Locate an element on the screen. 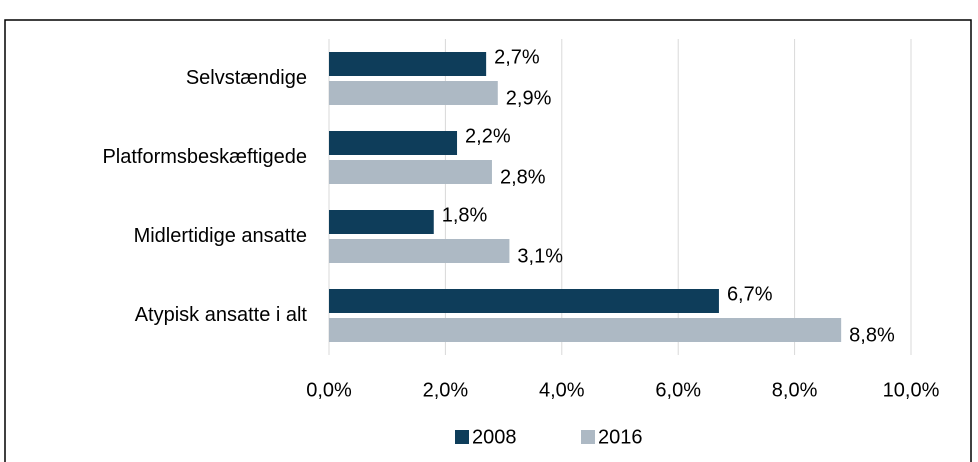 The width and height of the screenshot is (978, 462). y-tick-label: Platformsbeskæftigede is located at coordinates (204, 157).